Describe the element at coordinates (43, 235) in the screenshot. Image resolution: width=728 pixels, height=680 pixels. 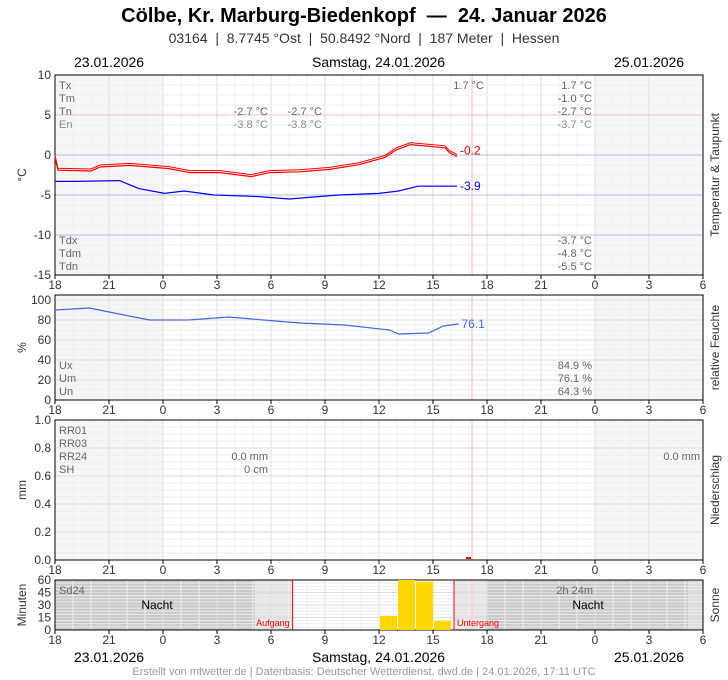
I see `y-tick-label: -10` at that location.